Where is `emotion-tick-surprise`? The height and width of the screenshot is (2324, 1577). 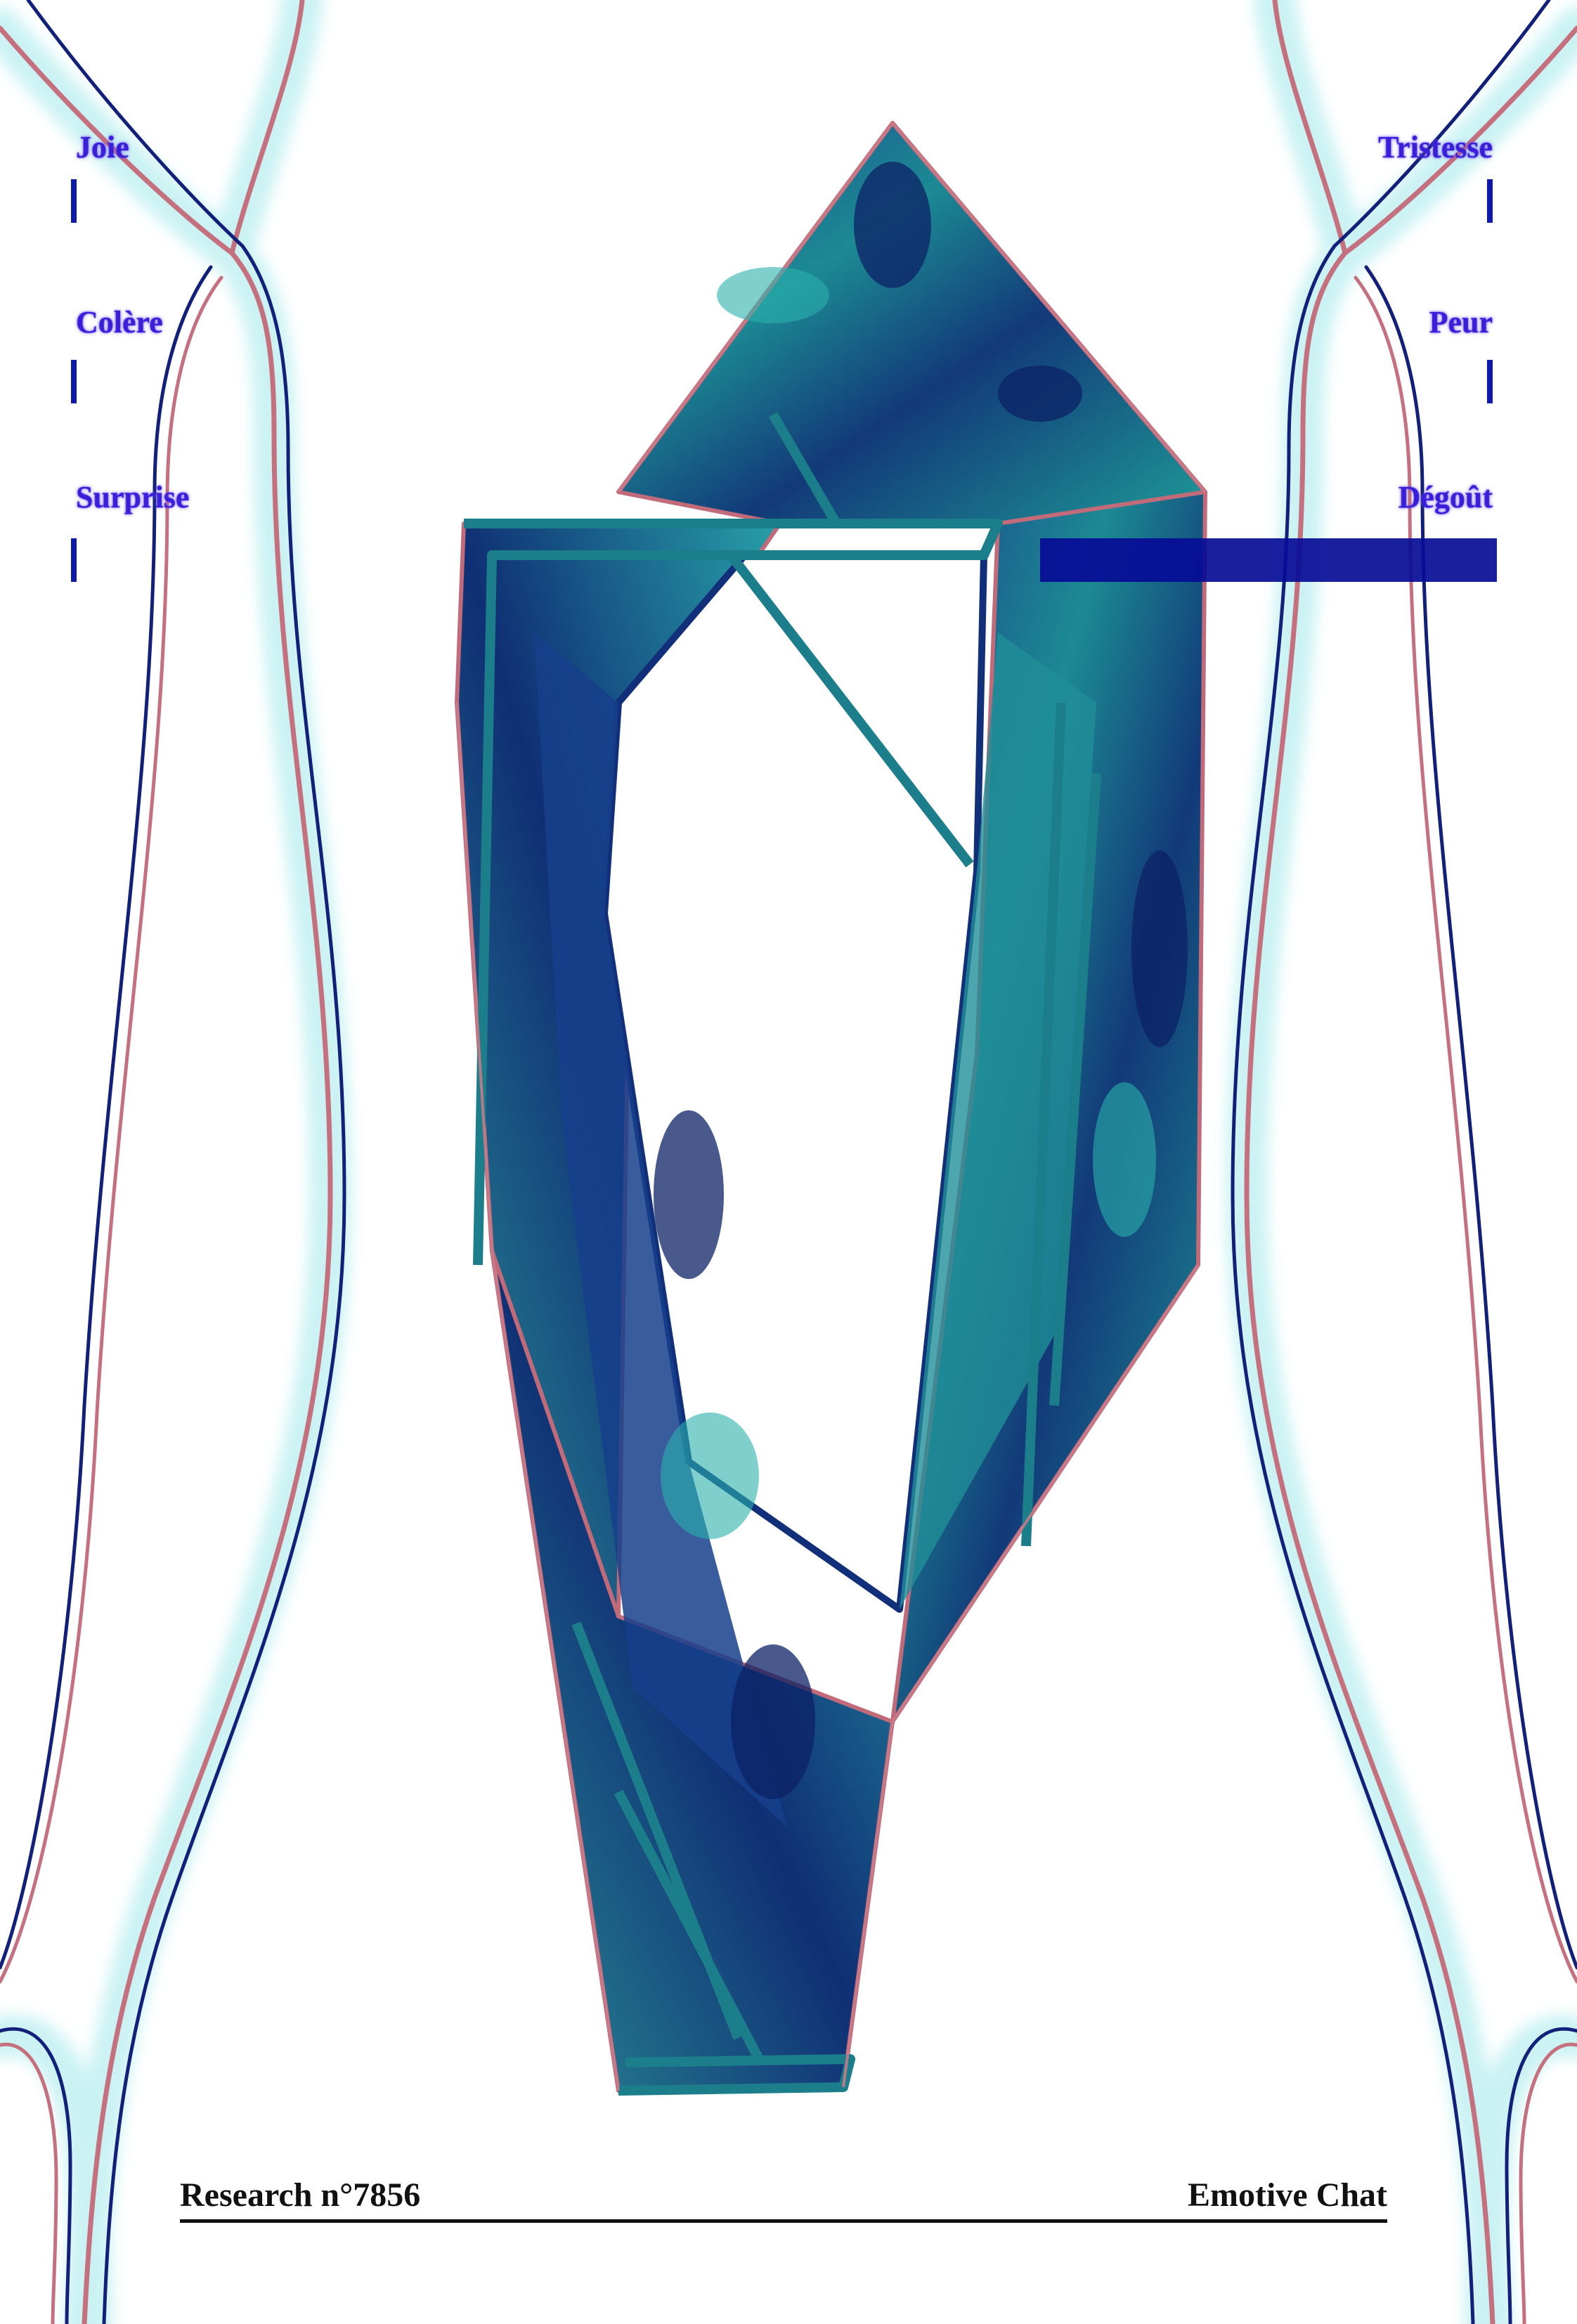
emotion-tick-surprise is located at coordinates (74, 560).